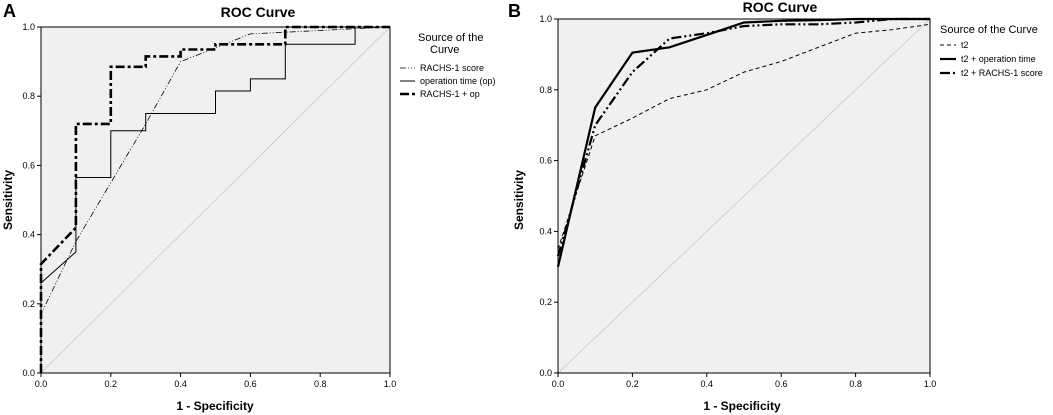 The image size is (1053, 415). I want to click on panel-letter: A, so click(9, 11).